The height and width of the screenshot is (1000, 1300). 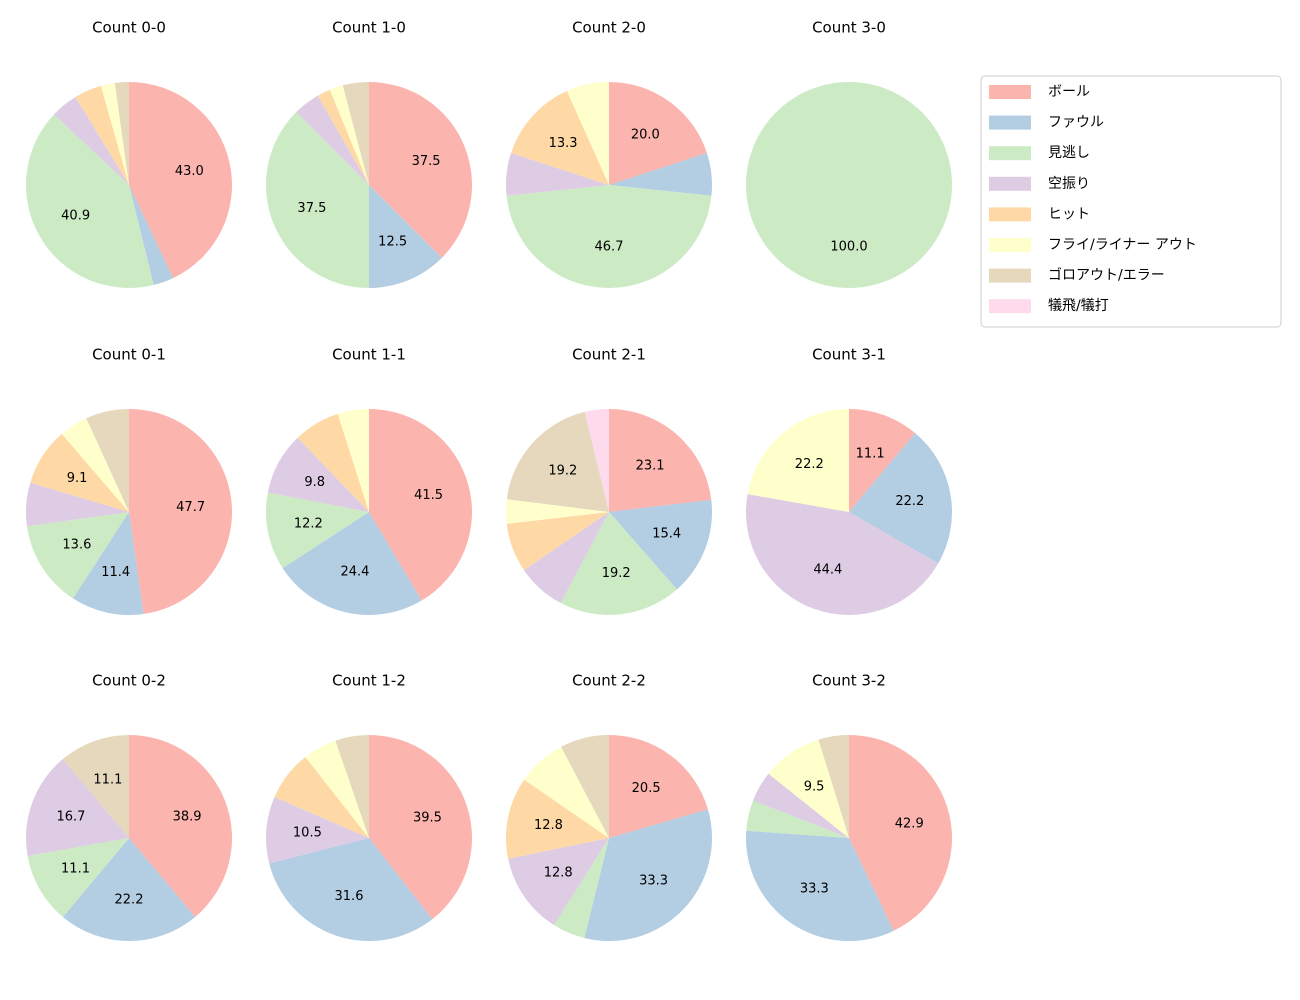 What do you see at coordinates (645, 134) in the screenshot?
I see `slice-label: 20.0` at bounding box center [645, 134].